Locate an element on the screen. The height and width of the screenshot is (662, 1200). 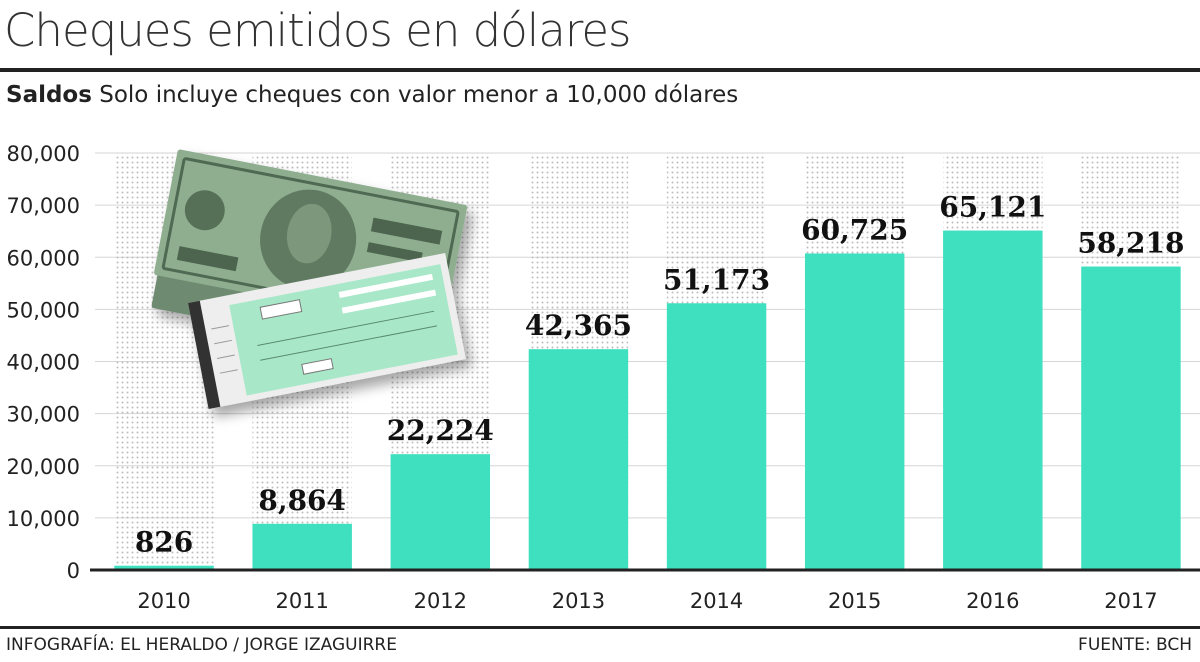
value-label: 8,864 is located at coordinates (302, 500).